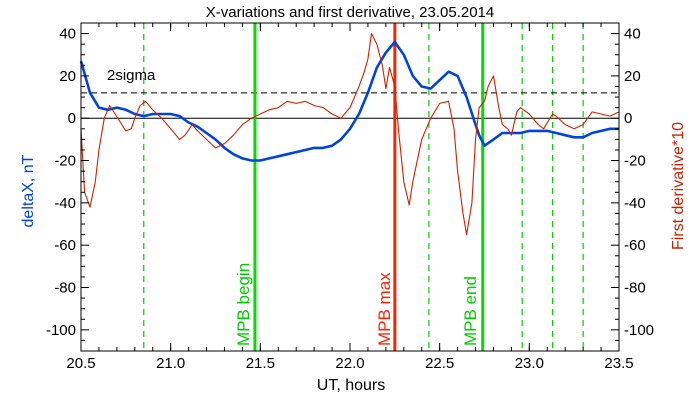  Describe the element at coordinates (28, 190) in the screenshot. I see `y-axis-label-left: deltaX, nT` at that location.